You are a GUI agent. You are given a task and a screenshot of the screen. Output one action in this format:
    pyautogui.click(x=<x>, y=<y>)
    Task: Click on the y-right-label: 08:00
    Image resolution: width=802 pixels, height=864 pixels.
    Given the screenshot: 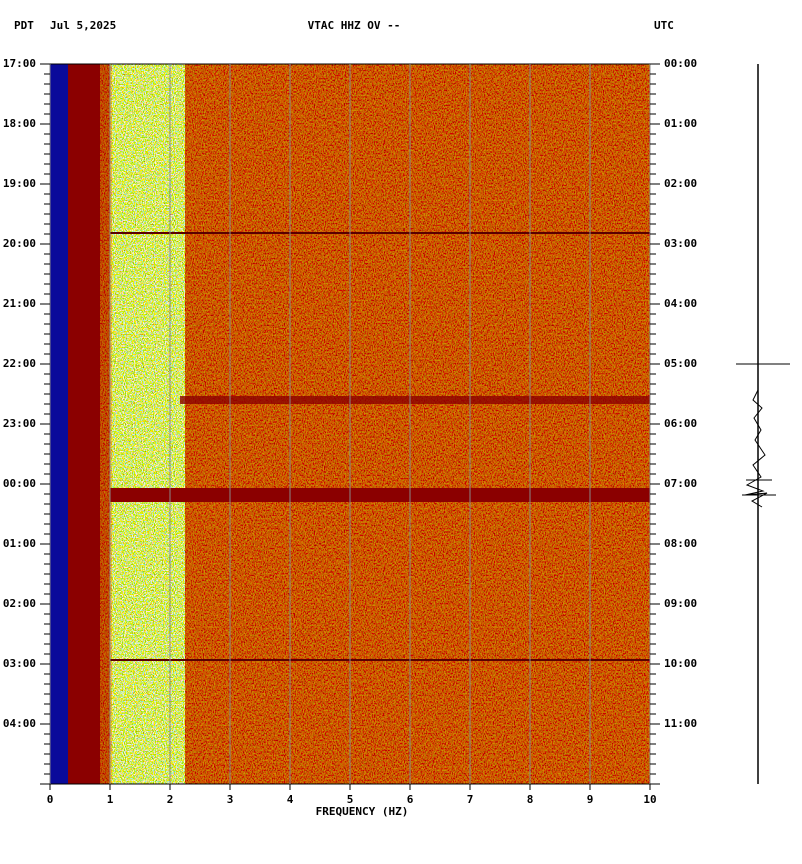 What is the action you would take?
    pyautogui.click(x=680, y=543)
    